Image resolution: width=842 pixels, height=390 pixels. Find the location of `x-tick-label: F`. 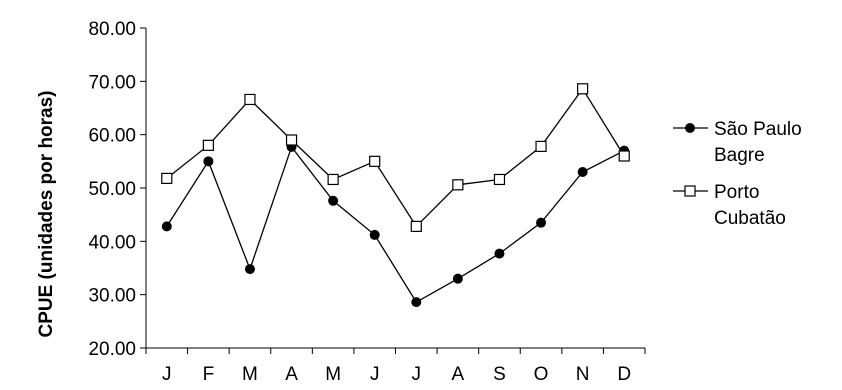

x-tick-label: F is located at coordinates (209, 374).